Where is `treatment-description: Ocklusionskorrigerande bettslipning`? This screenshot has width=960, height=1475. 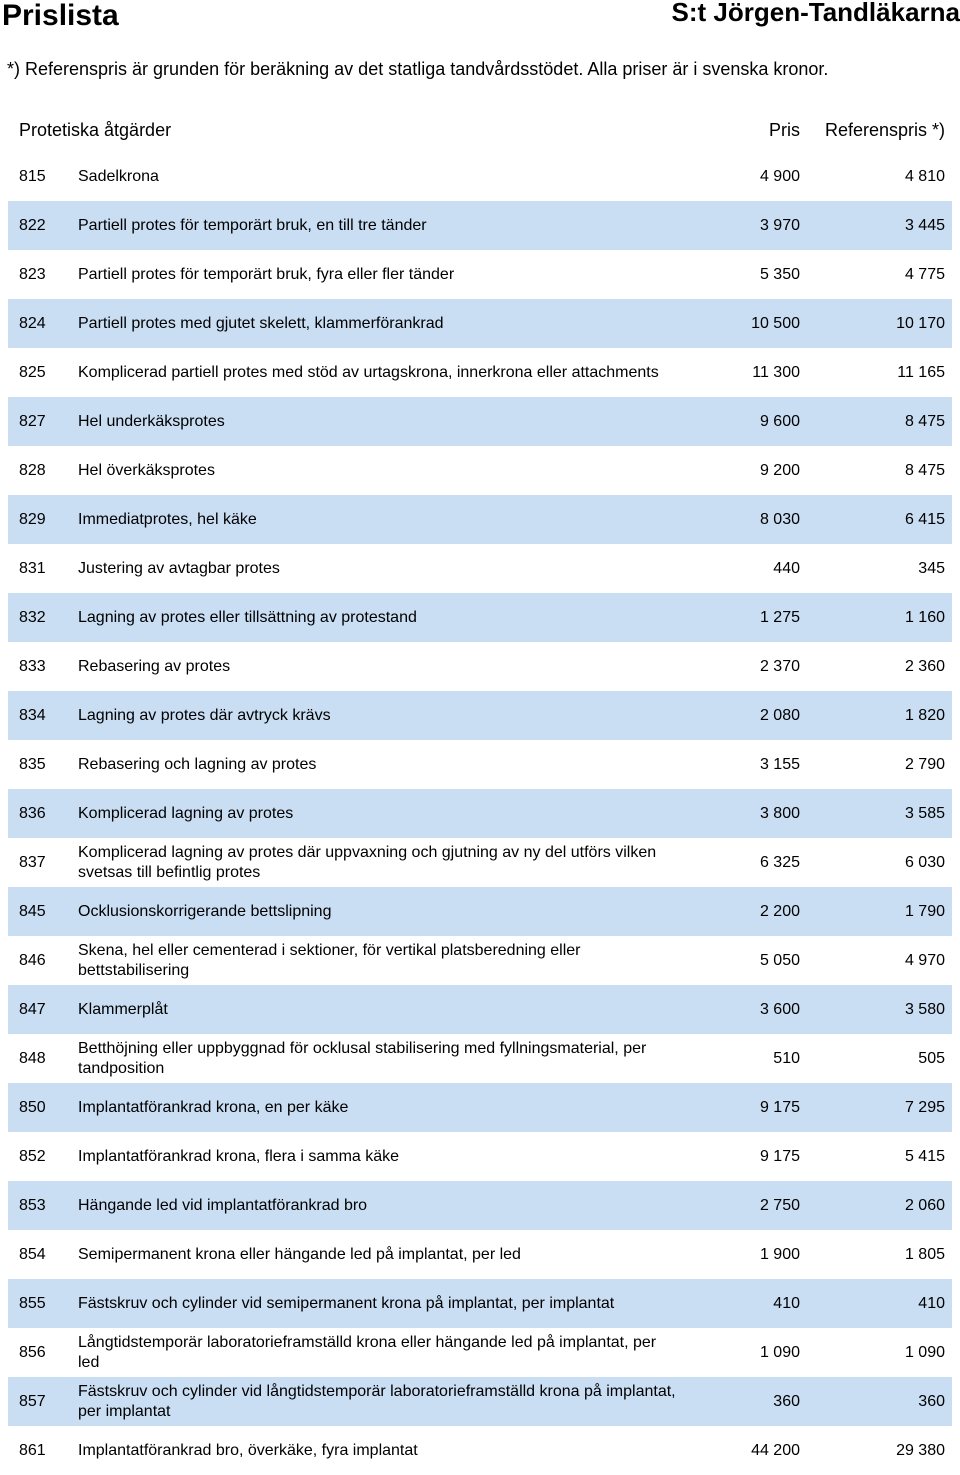 treatment-description: Ocklusionskorrigerande bettslipning is located at coordinates (205, 911).